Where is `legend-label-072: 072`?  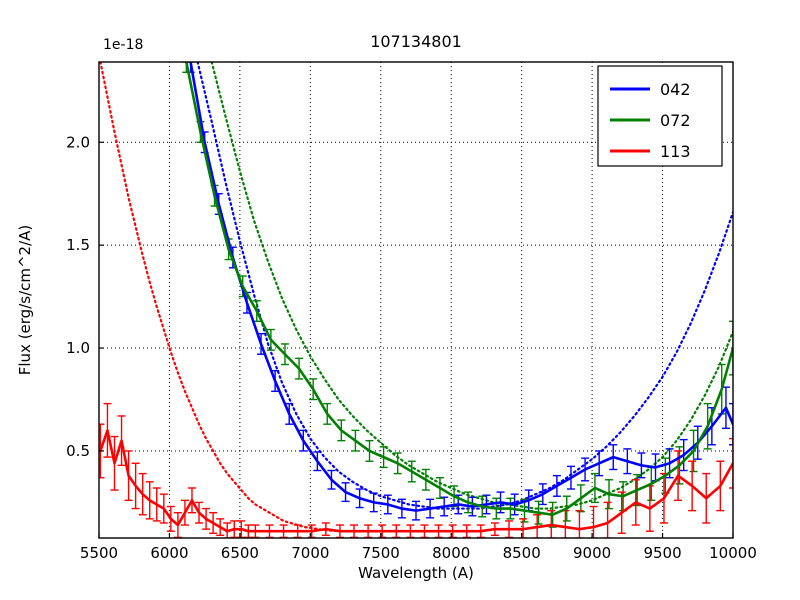
legend-label-072: 072 is located at coordinates (675, 120).